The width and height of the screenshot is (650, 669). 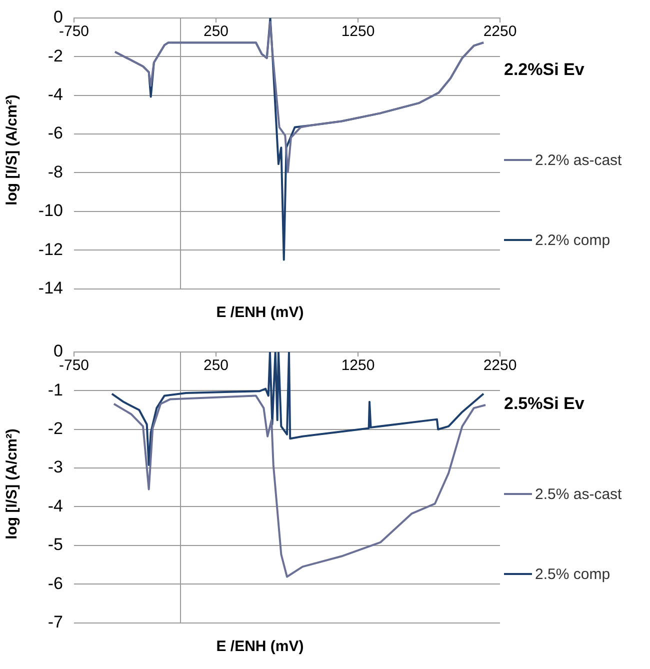 I want to click on legend-label: 2.2% as-cast, so click(x=578, y=160).